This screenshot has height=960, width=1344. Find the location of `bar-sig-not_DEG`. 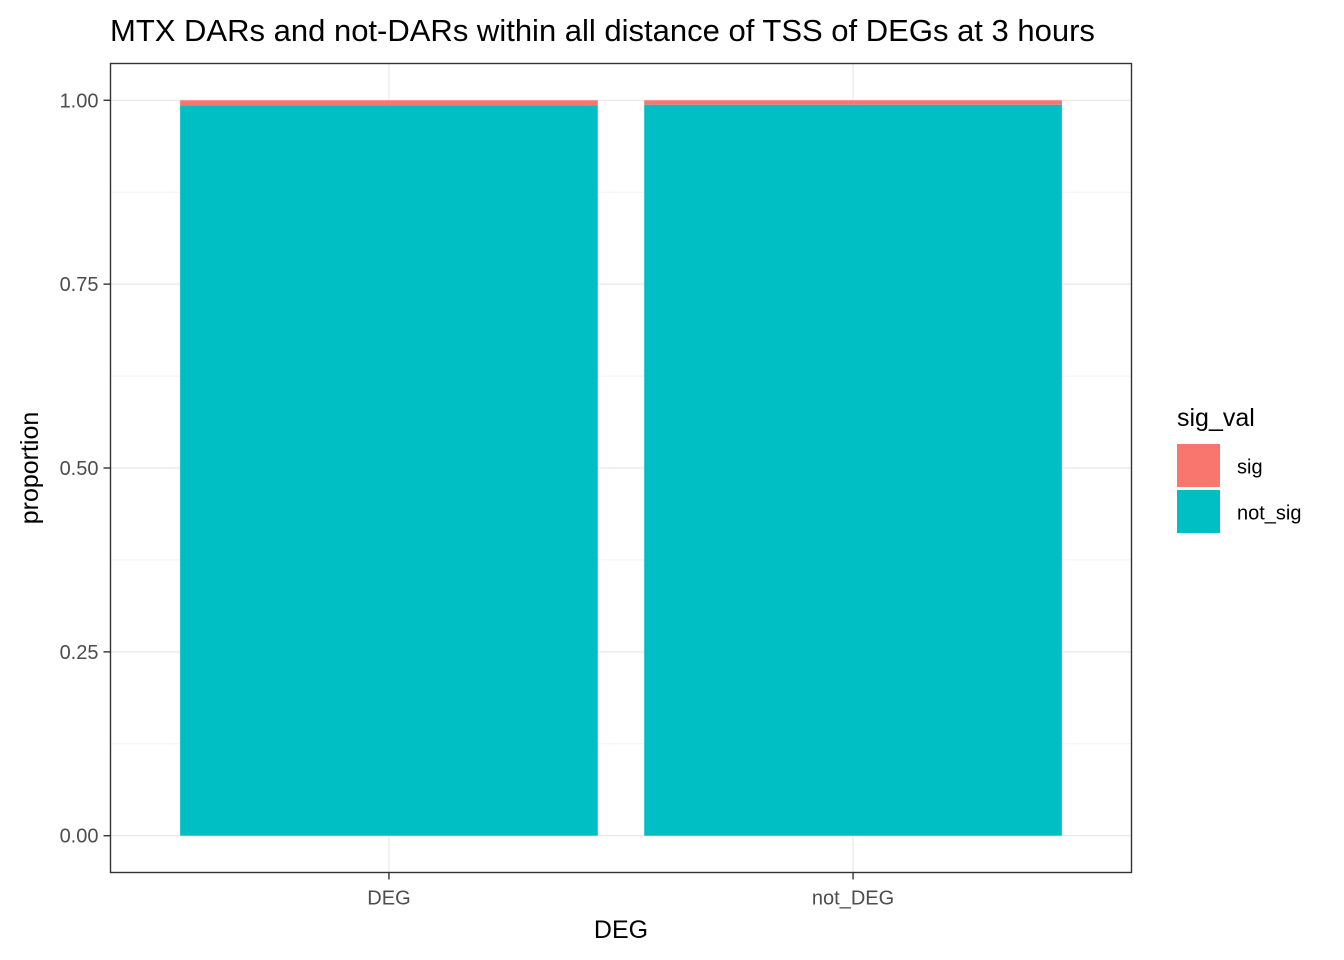

bar-sig-not_DEG is located at coordinates (853, 102).